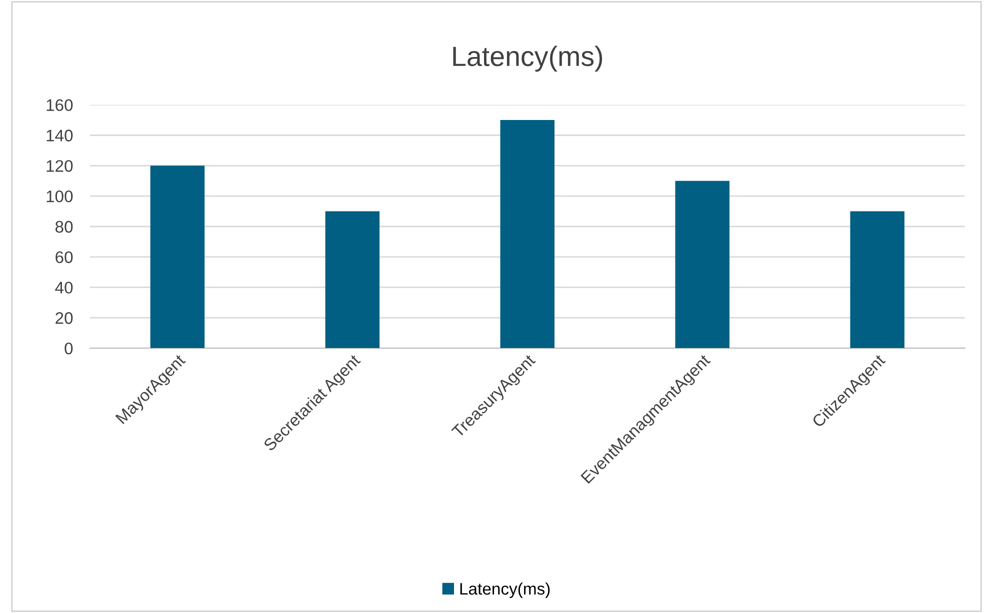 The height and width of the screenshot is (613, 993). Describe the element at coordinates (59, 196) in the screenshot. I see `y-tick-label: 100` at that location.